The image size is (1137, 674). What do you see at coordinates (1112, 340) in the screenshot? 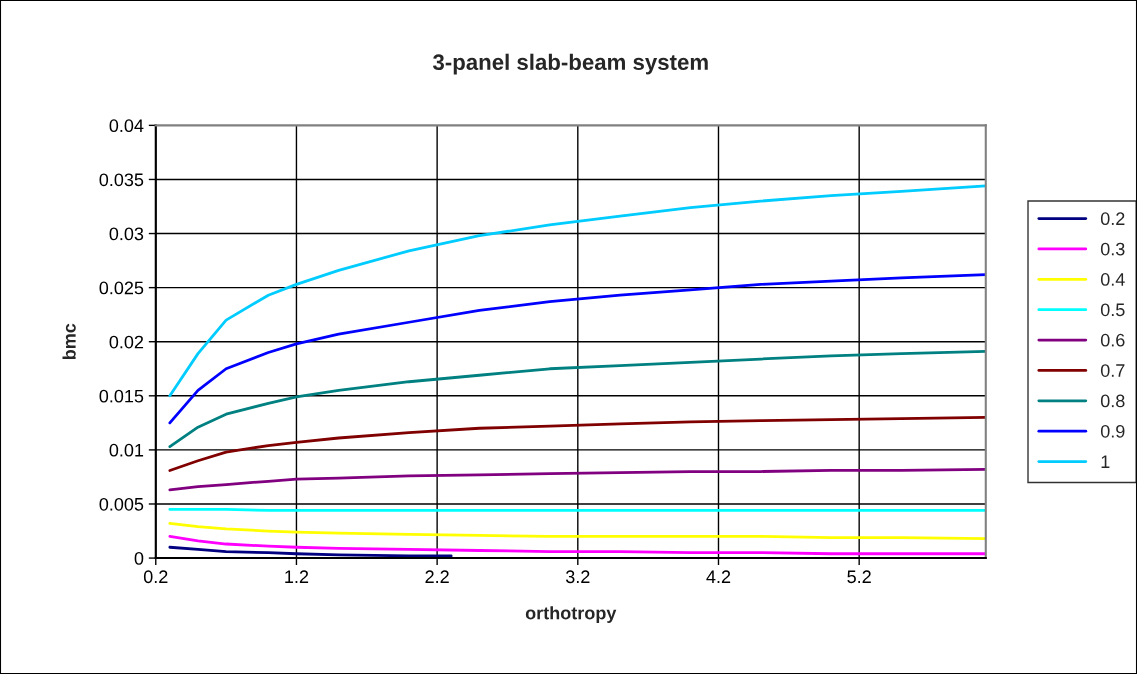
I see `legend-label: 0.6` at bounding box center [1112, 340].